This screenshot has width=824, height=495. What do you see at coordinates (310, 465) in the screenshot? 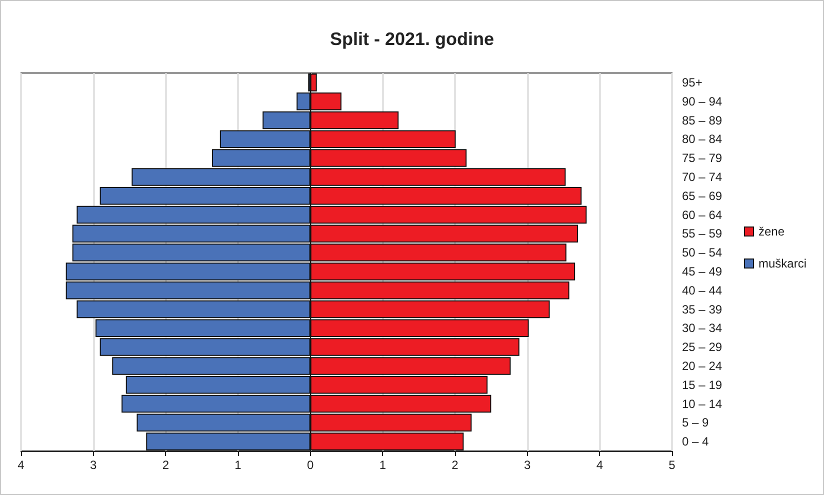
I see `x-tick-label: 0` at bounding box center [310, 465].